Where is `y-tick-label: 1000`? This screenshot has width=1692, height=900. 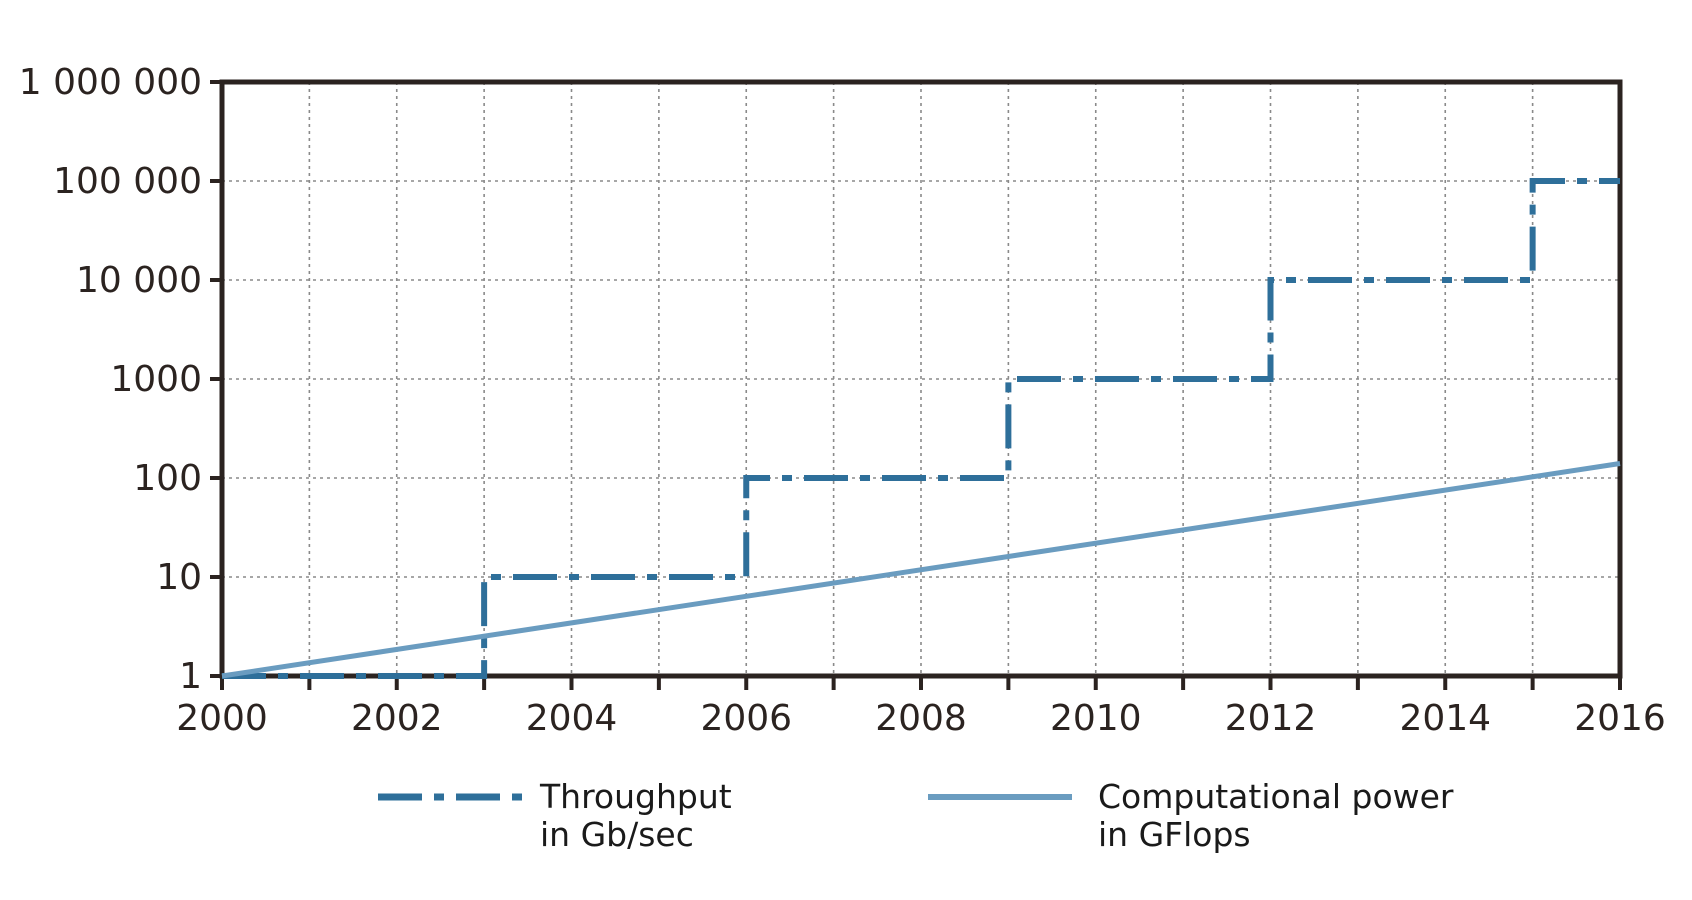
y-tick-label: 1000 is located at coordinates (156, 379).